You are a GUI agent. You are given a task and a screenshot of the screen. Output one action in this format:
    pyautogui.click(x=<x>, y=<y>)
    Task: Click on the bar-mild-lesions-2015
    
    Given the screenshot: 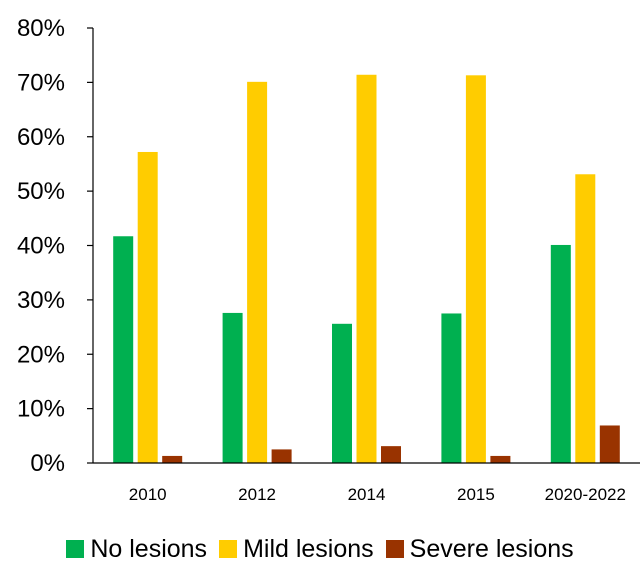 What is the action you would take?
    pyautogui.click(x=475, y=269)
    